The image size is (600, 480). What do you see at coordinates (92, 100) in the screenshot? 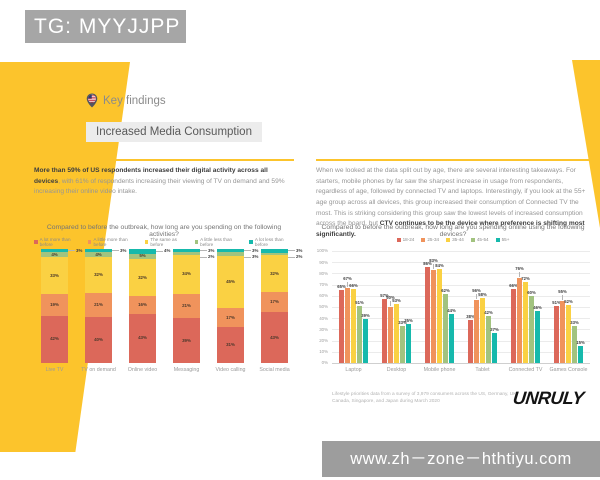
I see `us-flag-pin-icon` at bounding box center [92, 100].